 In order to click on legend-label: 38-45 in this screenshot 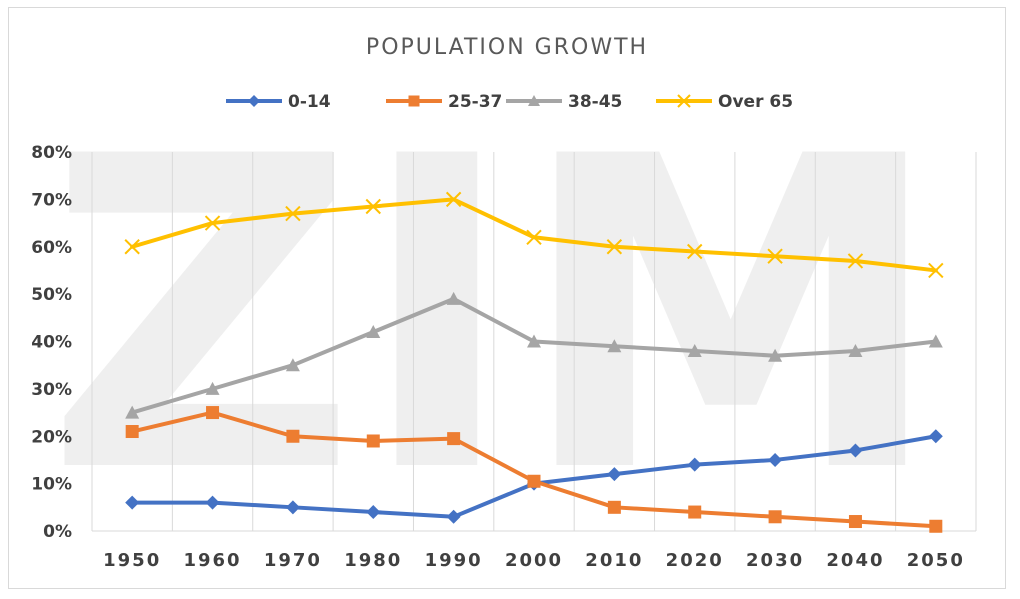, I will do `click(595, 102)`.